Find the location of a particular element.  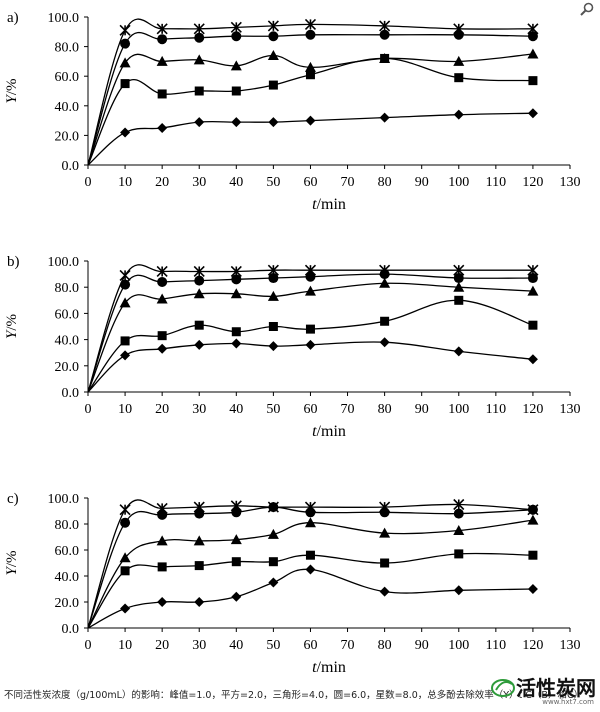

site-logo: 活性炭网 is located at coordinates (543, 686).